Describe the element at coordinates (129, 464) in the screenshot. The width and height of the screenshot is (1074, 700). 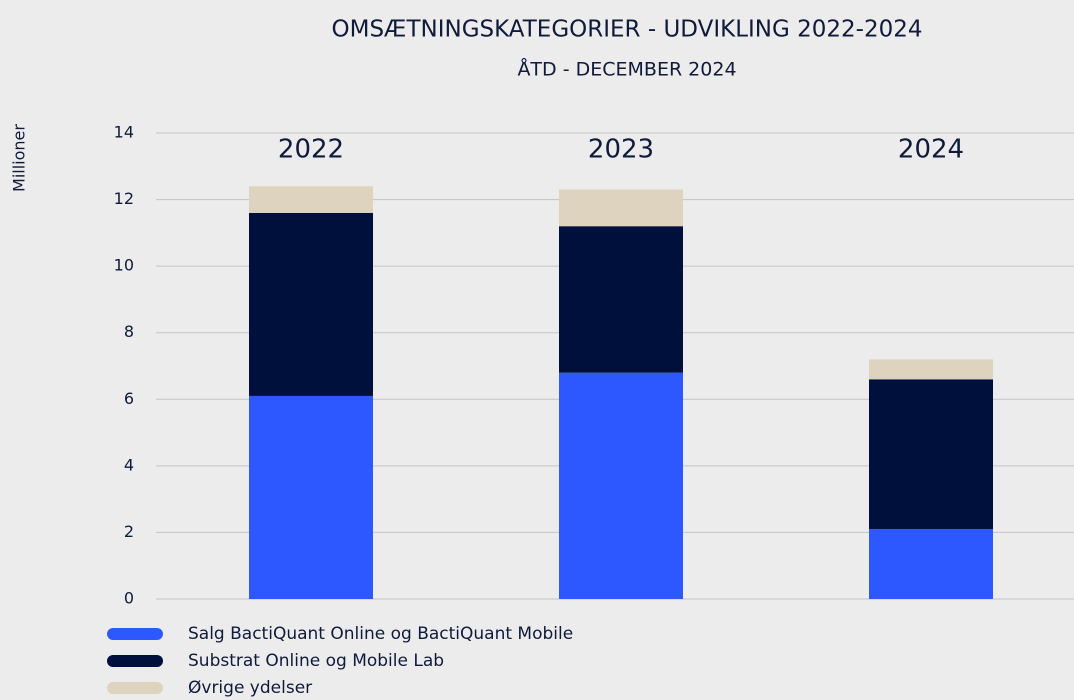
I see `y-tick-label: 4` at that location.